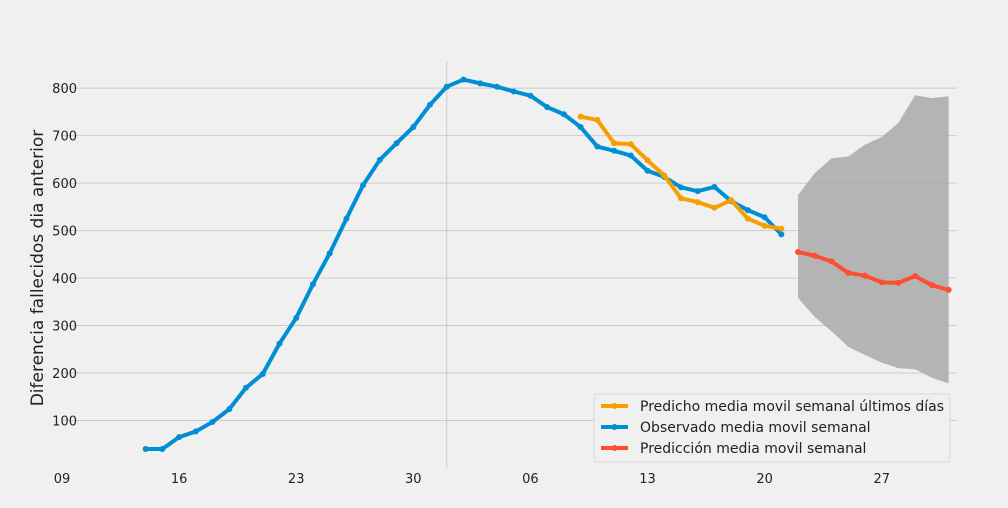 The image size is (1008, 508). What do you see at coordinates (64, 184) in the screenshot?
I see `y-tick-label: 600` at bounding box center [64, 184].